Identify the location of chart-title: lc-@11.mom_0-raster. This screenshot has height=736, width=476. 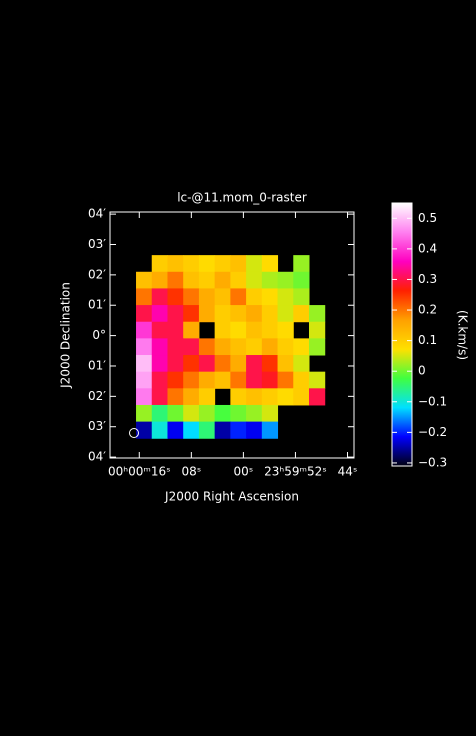
(242, 198).